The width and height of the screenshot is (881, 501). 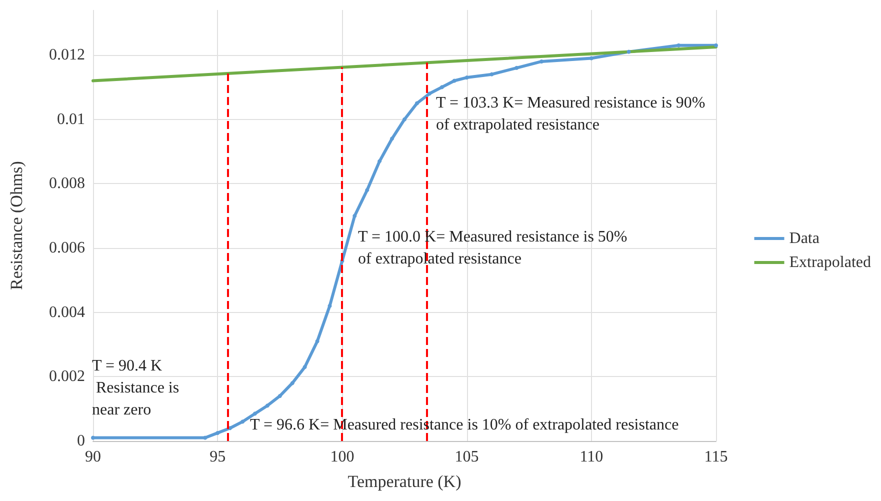 What do you see at coordinates (67, 55) in the screenshot?
I see `y-tick-label: 0.012` at bounding box center [67, 55].